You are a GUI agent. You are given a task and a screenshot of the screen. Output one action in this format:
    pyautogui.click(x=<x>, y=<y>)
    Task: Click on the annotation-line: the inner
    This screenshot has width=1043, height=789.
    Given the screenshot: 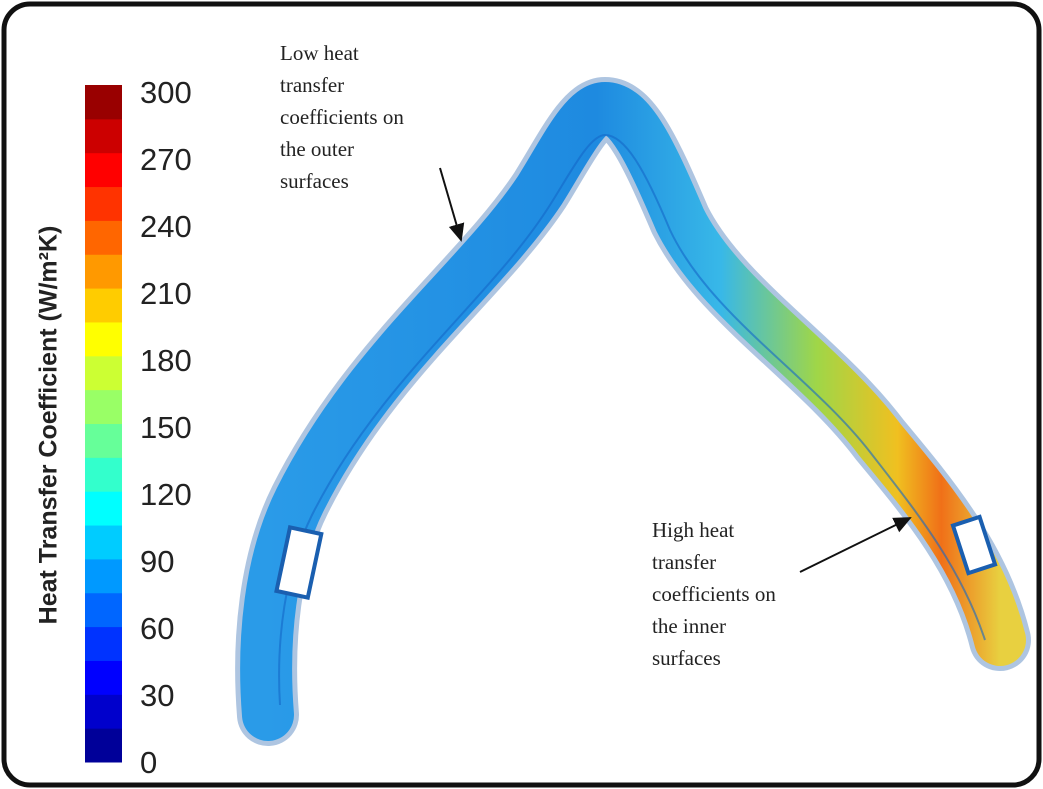 What is the action you would take?
    pyautogui.click(x=689, y=626)
    